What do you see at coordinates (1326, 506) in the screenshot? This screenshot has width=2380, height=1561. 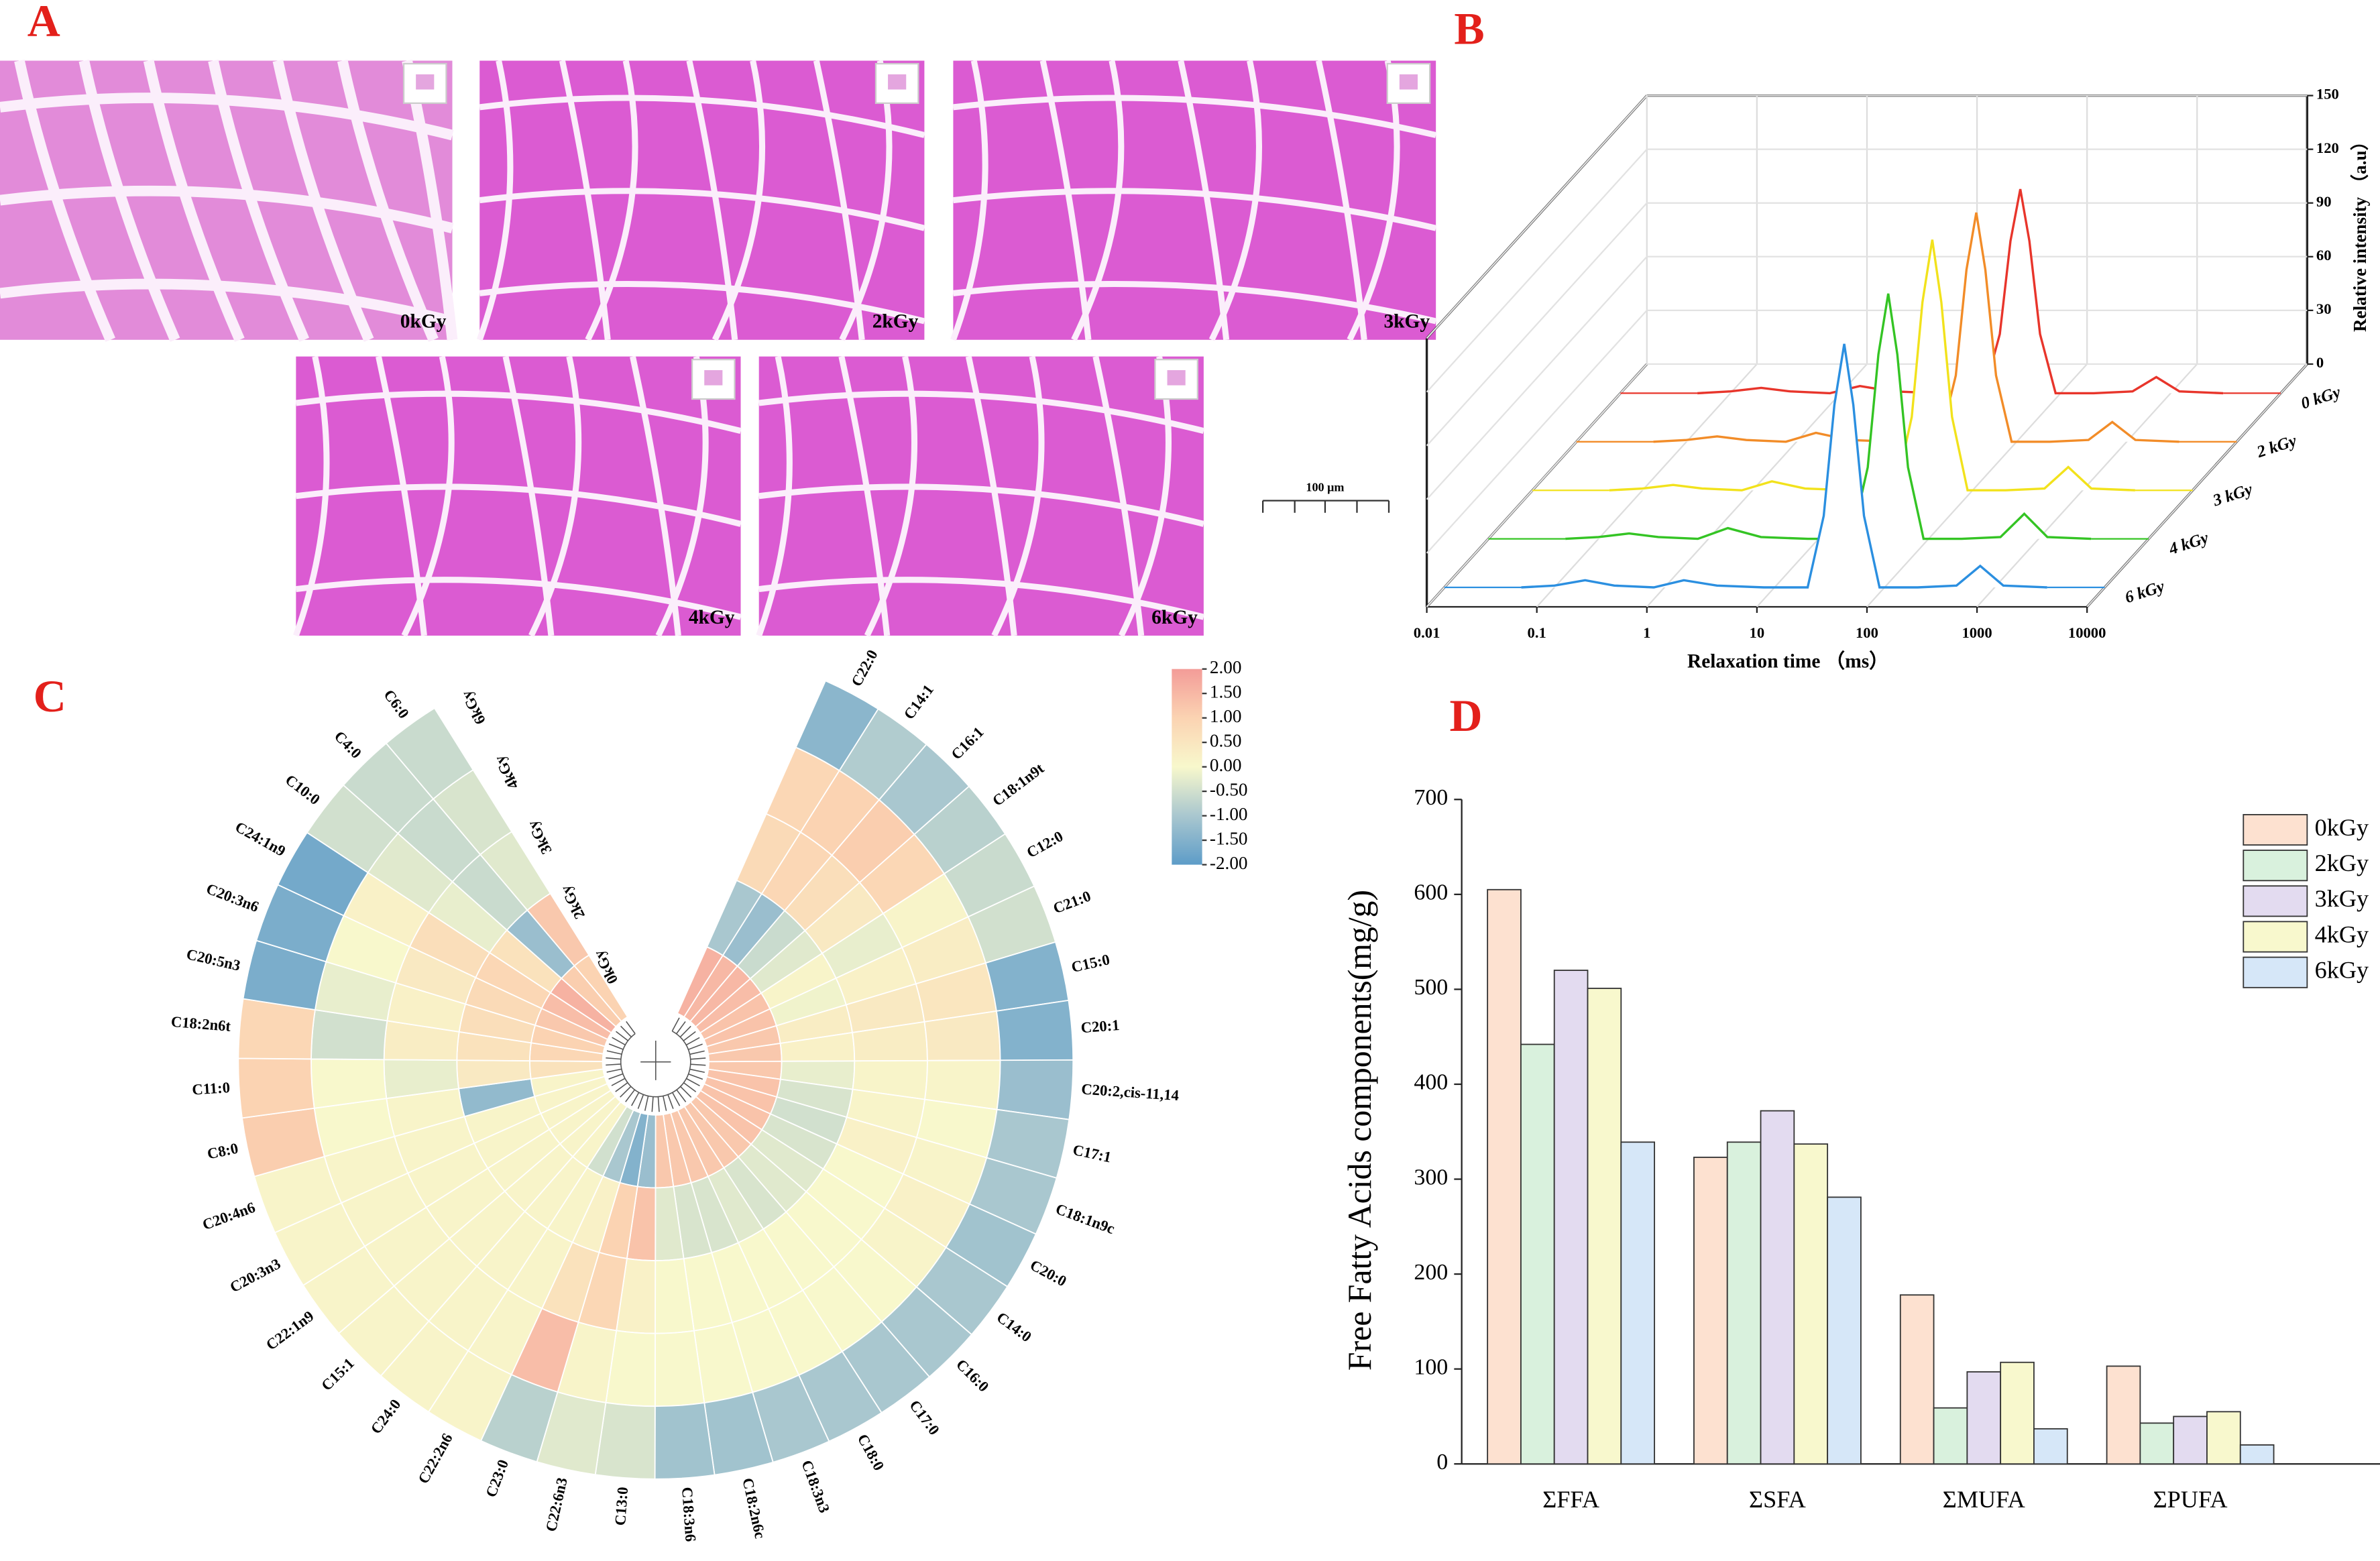 I see `scale-bar` at bounding box center [1326, 506].